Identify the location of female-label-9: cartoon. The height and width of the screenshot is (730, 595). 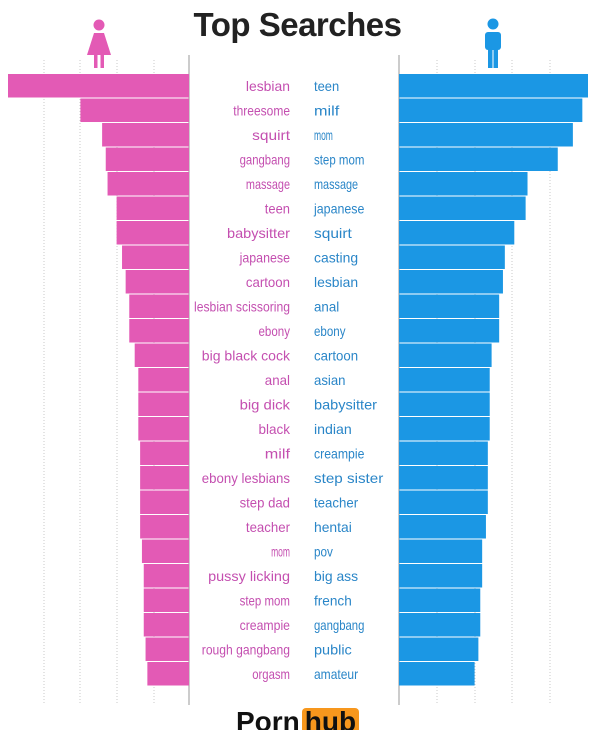
(268, 282).